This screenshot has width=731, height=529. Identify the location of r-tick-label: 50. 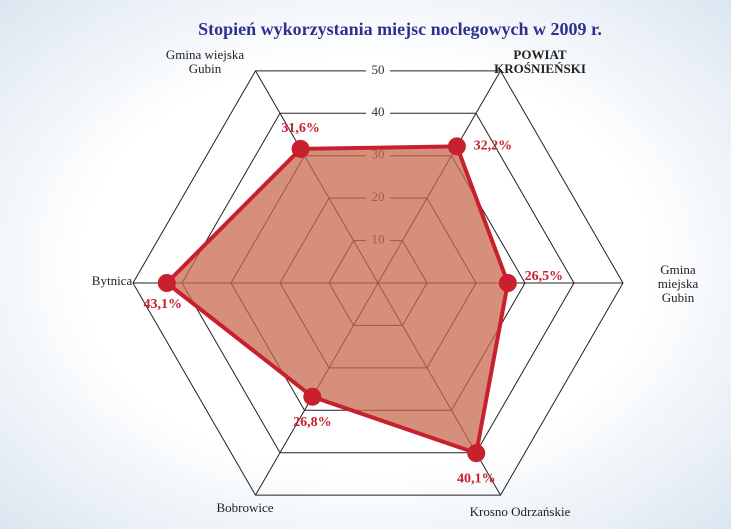
(378, 69).